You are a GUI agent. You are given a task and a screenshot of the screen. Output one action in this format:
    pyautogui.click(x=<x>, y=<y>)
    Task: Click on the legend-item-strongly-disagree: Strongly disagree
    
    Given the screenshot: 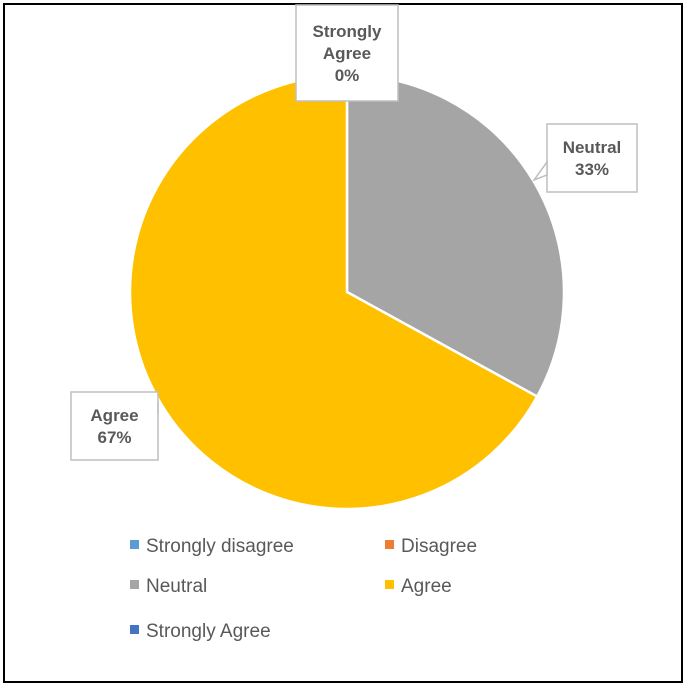 What is the action you would take?
    pyautogui.click(x=212, y=546)
    